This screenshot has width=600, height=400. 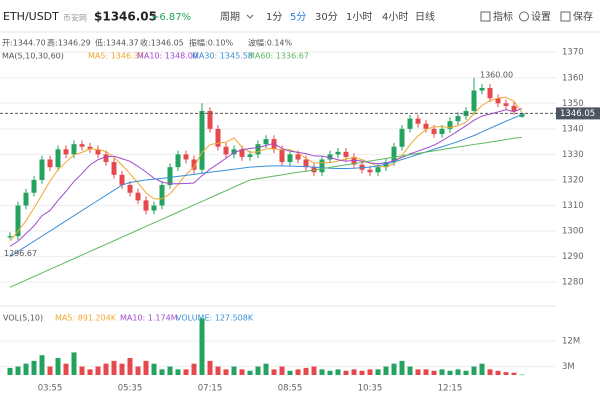 What do you see at coordinates (215, 318) in the screenshot?
I see `legend-entry: VOLUME: 127.508K` at bounding box center [215, 318].